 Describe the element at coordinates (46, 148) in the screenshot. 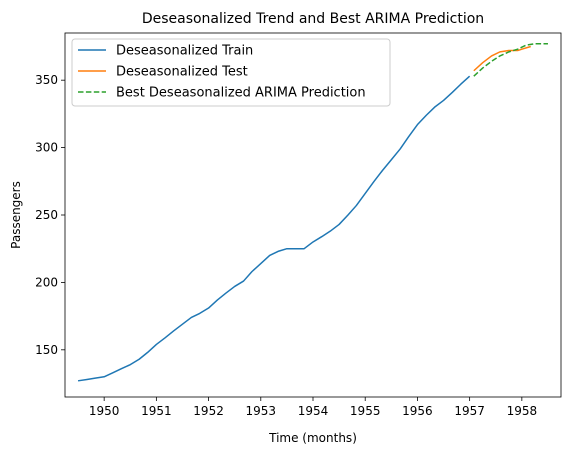

I see `y-tick-label: 300` at that location.